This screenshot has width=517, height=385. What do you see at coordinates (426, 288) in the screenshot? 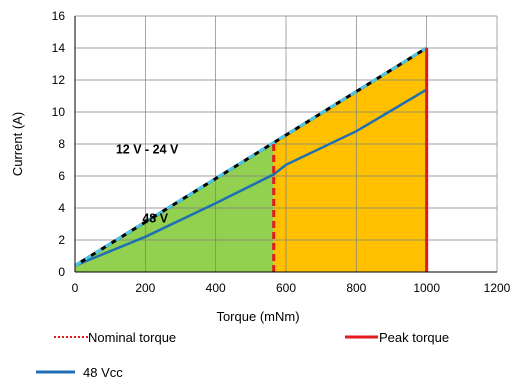
I see `x-tick-label: 1000` at bounding box center [426, 288].